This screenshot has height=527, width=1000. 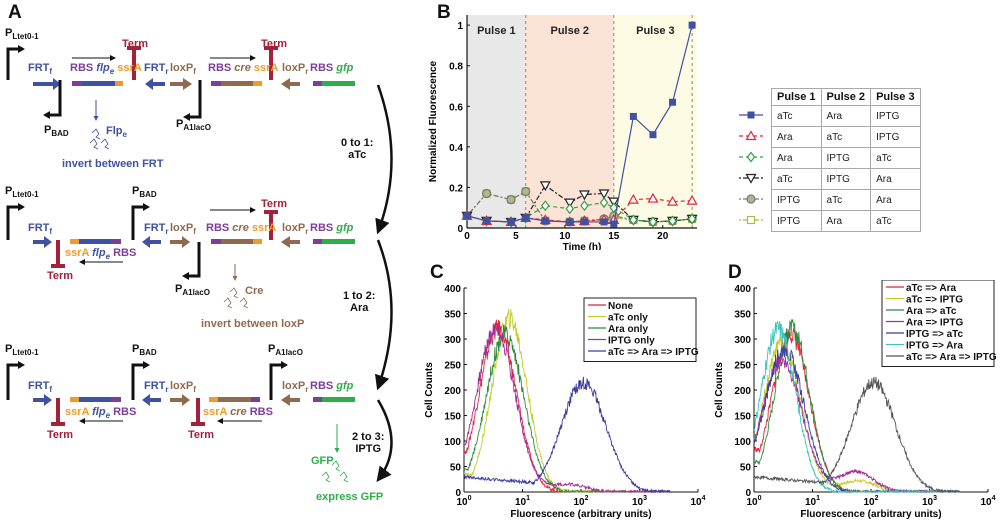 I want to click on rbs-flpe-ssra-label-1: RBS flpe ssrA, so click(x=106, y=69).